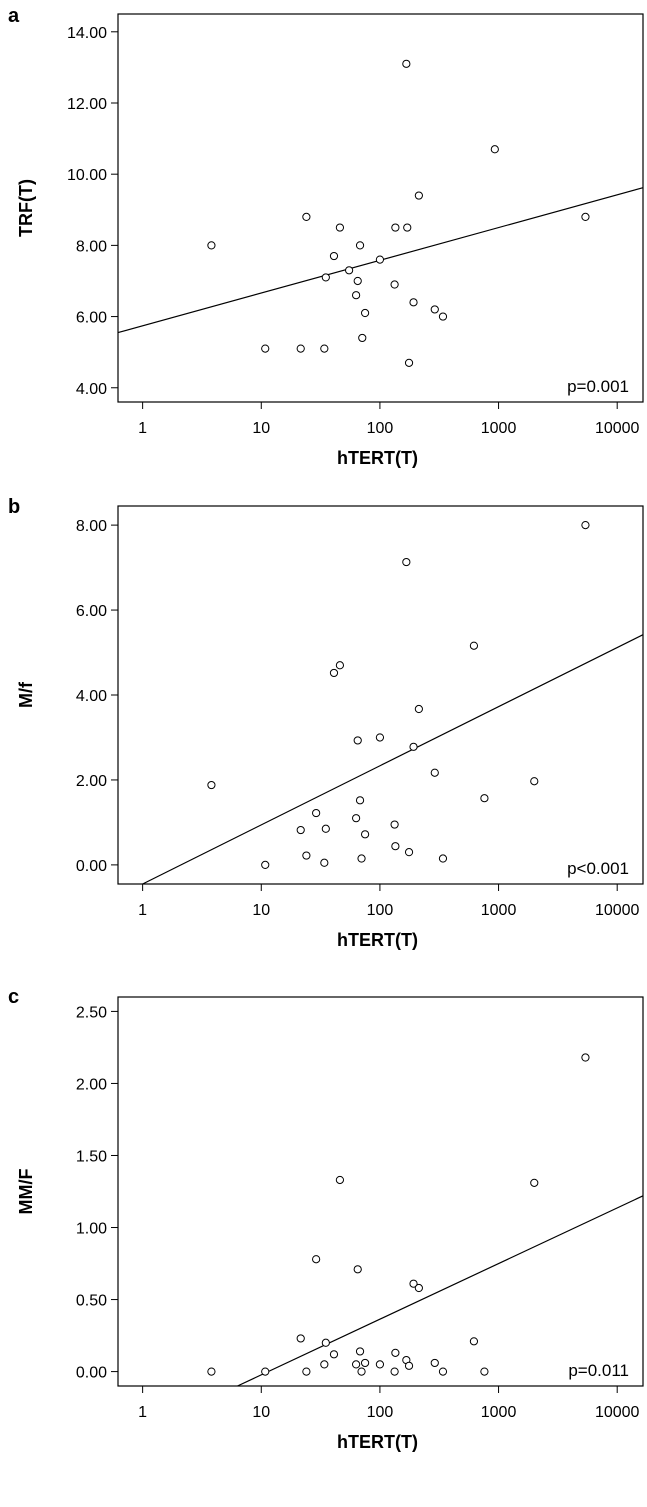  I want to click on panel-letter: a, so click(14, 16).